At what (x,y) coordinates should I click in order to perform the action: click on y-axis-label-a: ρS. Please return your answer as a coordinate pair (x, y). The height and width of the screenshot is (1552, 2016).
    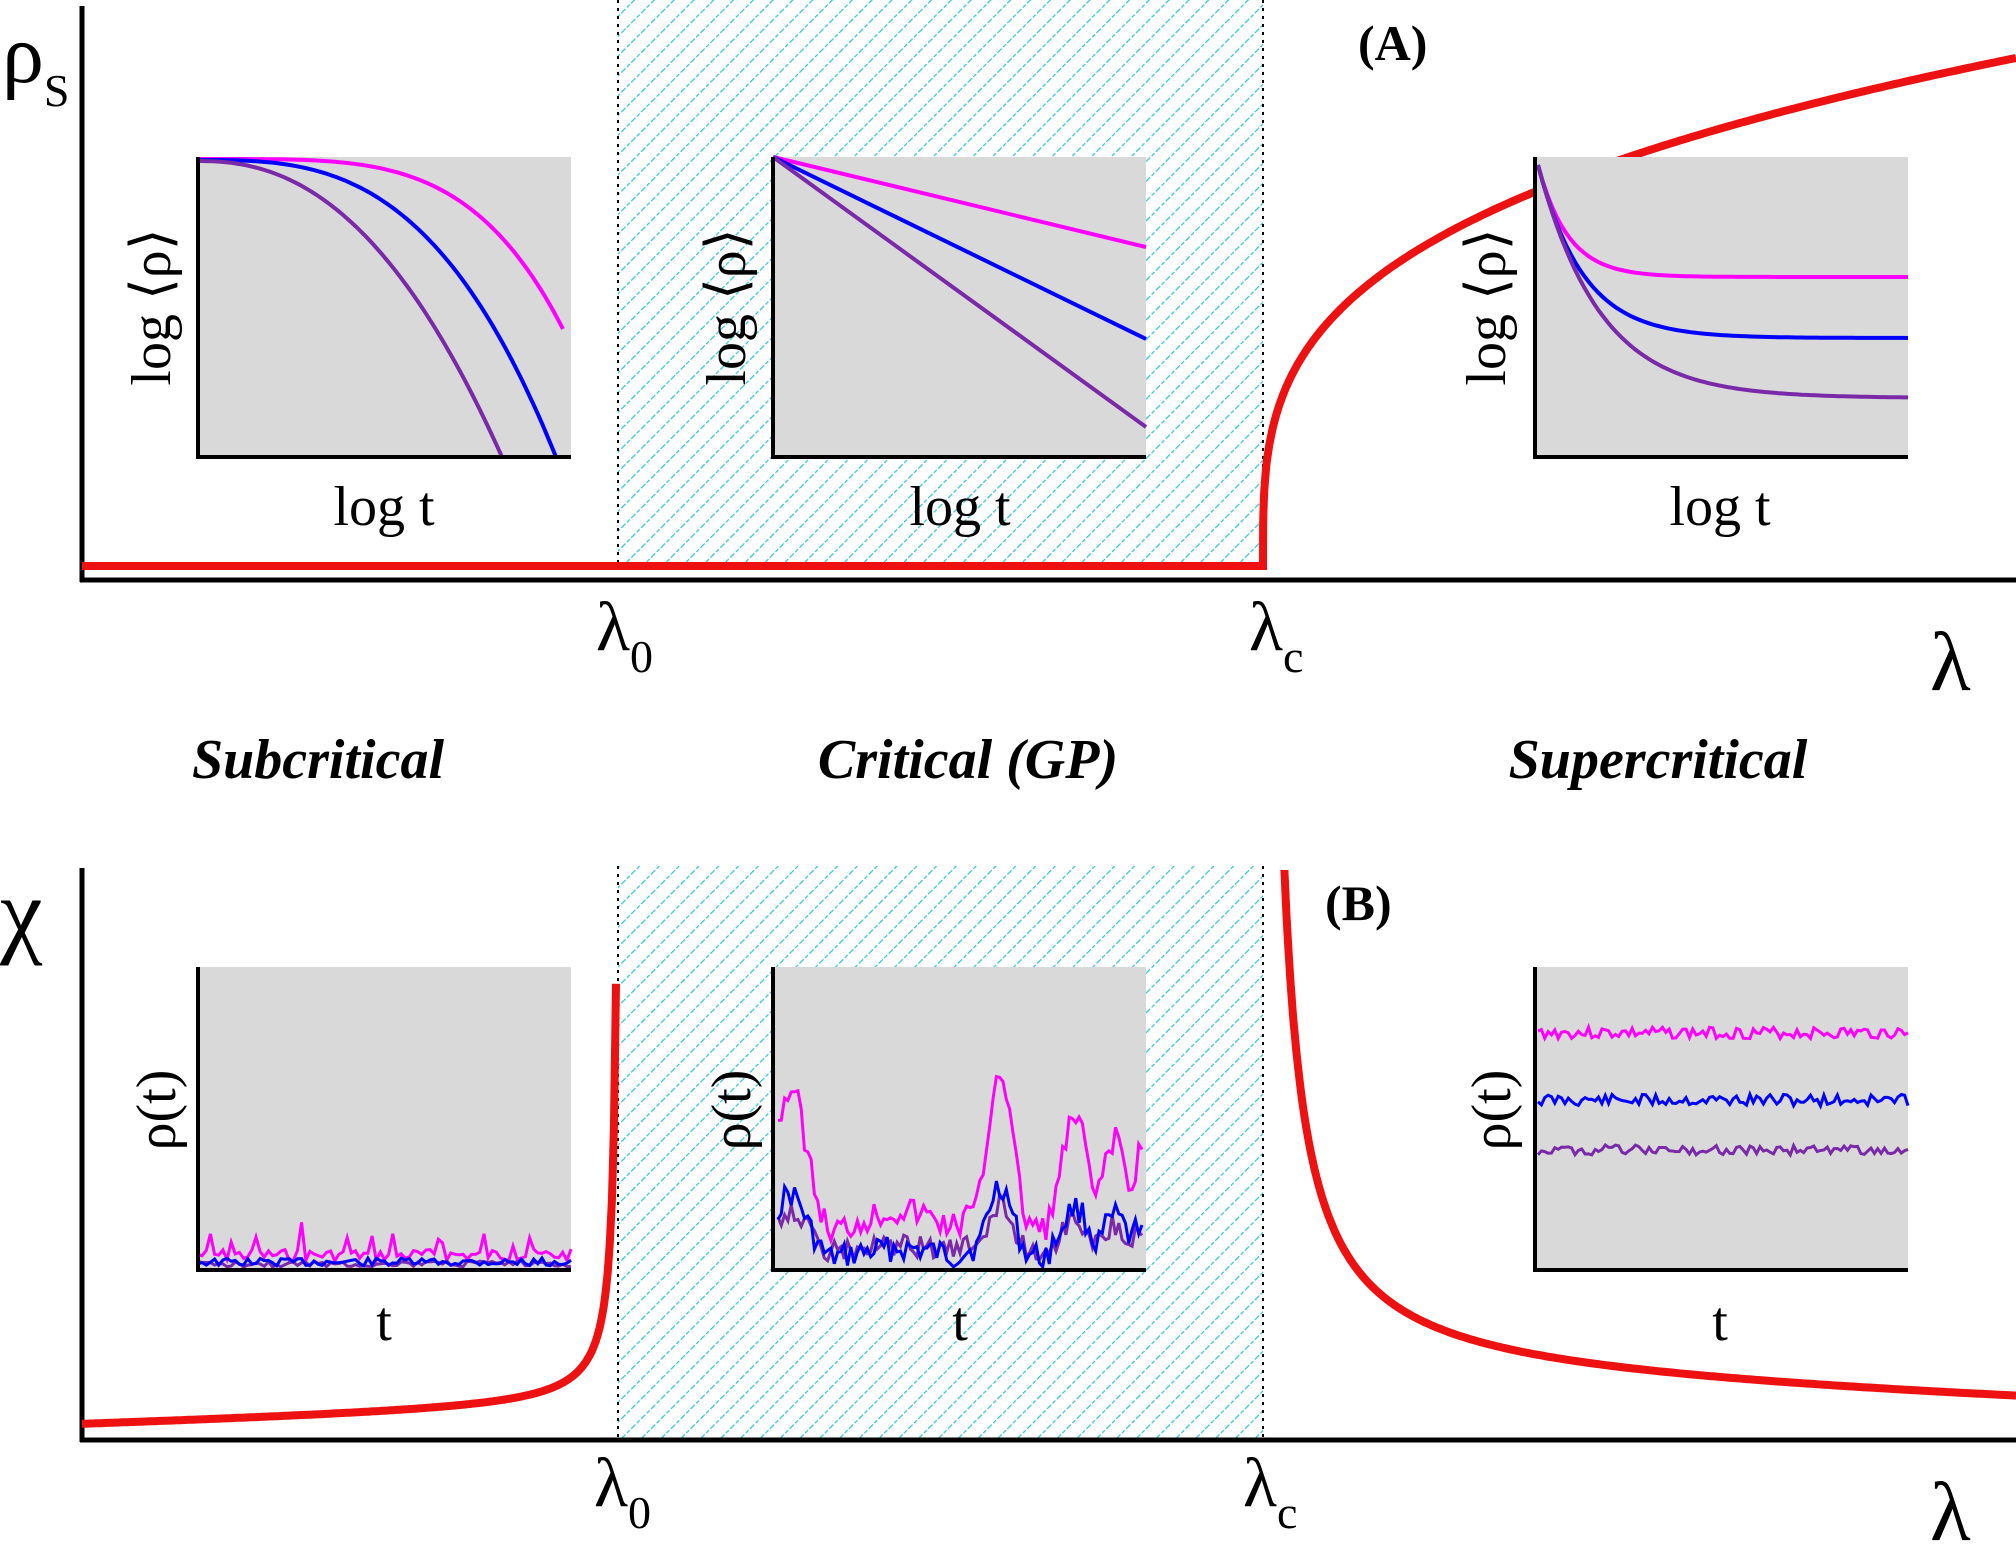
    Looking at the image, I should click on (36, 62).